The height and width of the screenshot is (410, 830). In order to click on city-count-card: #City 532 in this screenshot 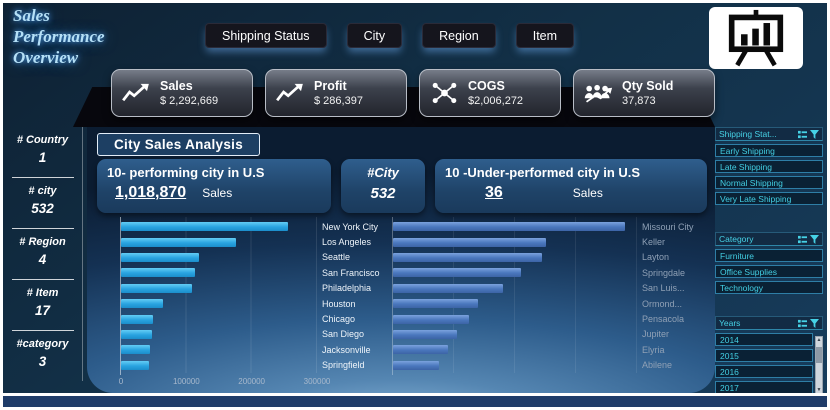, I will do `click(383, 186)`.